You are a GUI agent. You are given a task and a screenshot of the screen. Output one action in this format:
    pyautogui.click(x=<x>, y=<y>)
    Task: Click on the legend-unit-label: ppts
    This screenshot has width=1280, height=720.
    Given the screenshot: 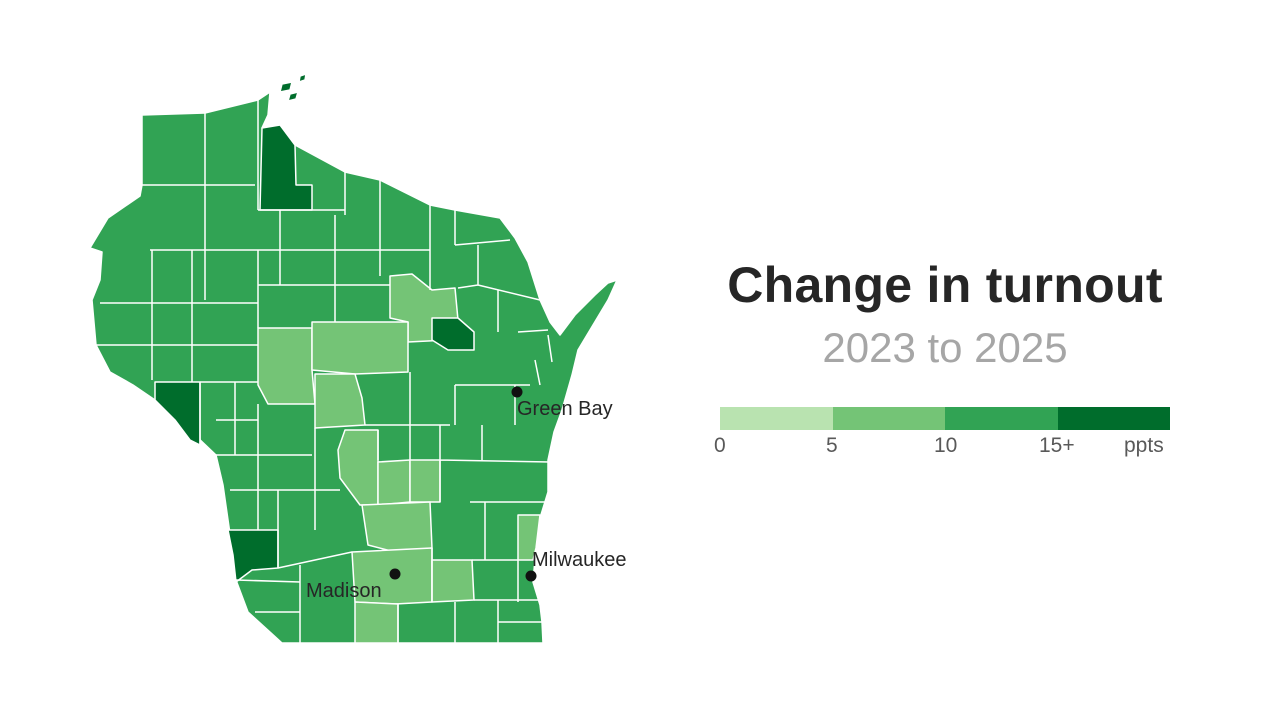 What is the action you would take?
    pyautogui.click(x=1144, y=445)
    